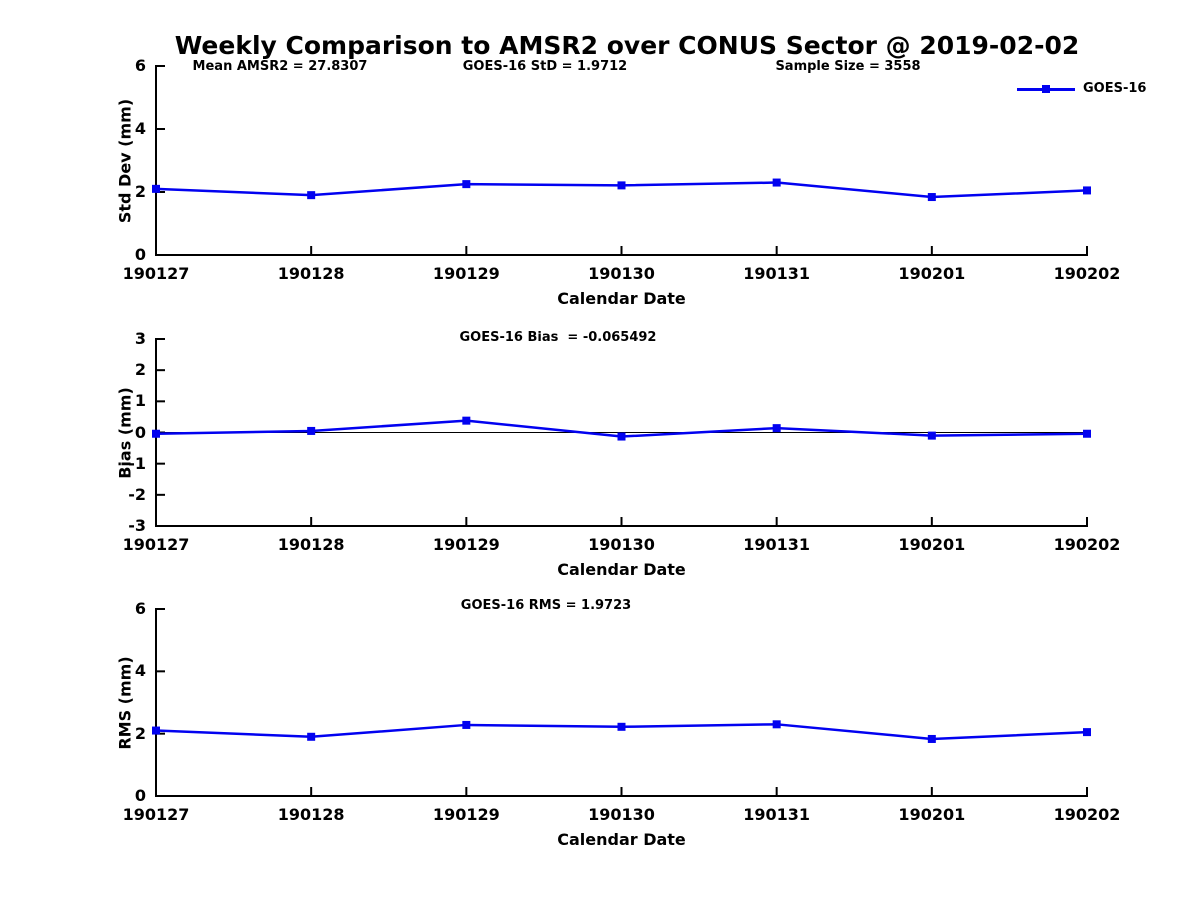 This screenshot has width=1200, height=900. Describe the element at coordinates (140, 401) in the screenshot. I see `y-tick-label: 1` at that location.